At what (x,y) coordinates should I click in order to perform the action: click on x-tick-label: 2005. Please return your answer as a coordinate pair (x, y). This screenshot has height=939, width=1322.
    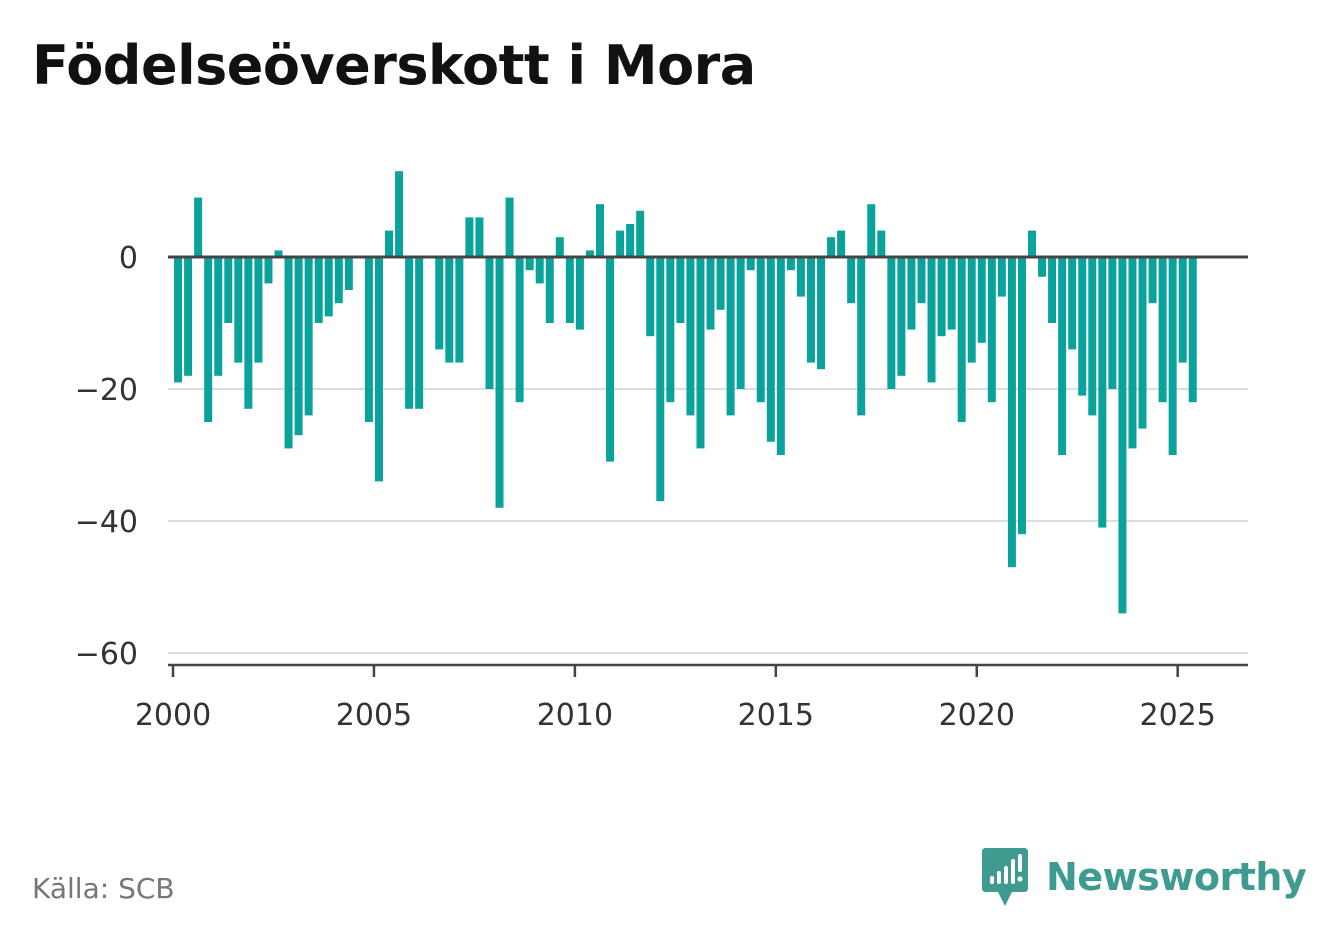
    Looking at the image, I should click on (374, 715).